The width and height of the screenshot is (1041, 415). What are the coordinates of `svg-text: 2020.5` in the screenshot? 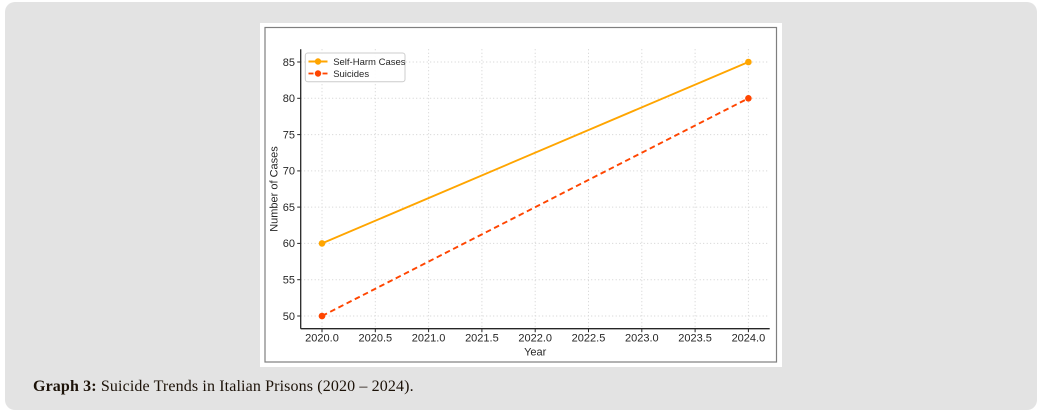 It's located at (375, 339).